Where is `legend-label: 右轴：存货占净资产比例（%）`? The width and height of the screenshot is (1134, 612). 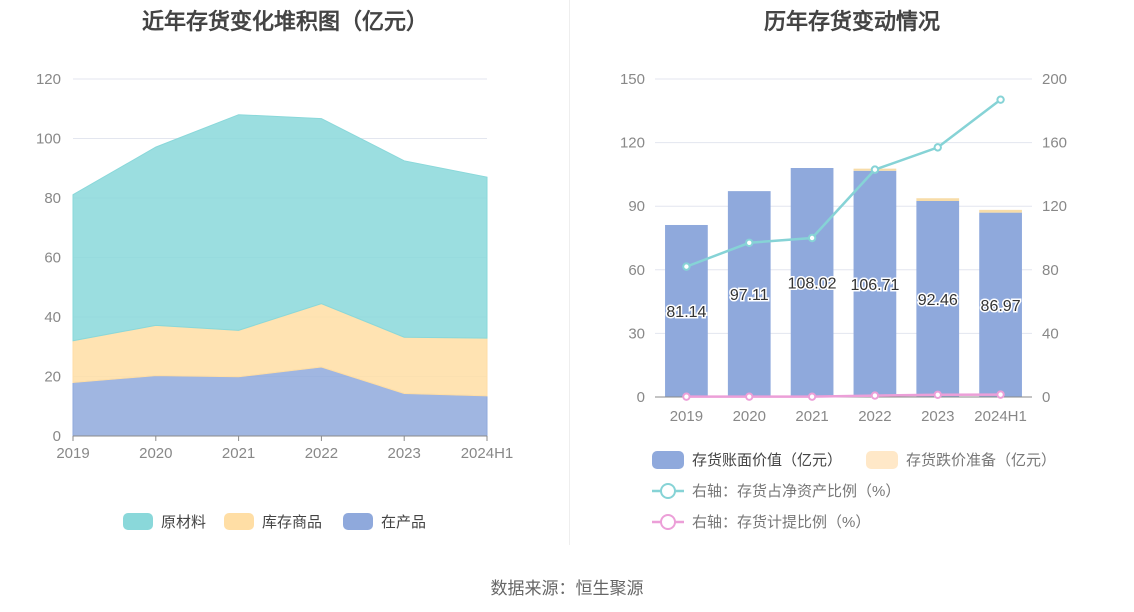 legend-label: 右轴：存货占净资产比例（%） is located at coordinates (796, 491).